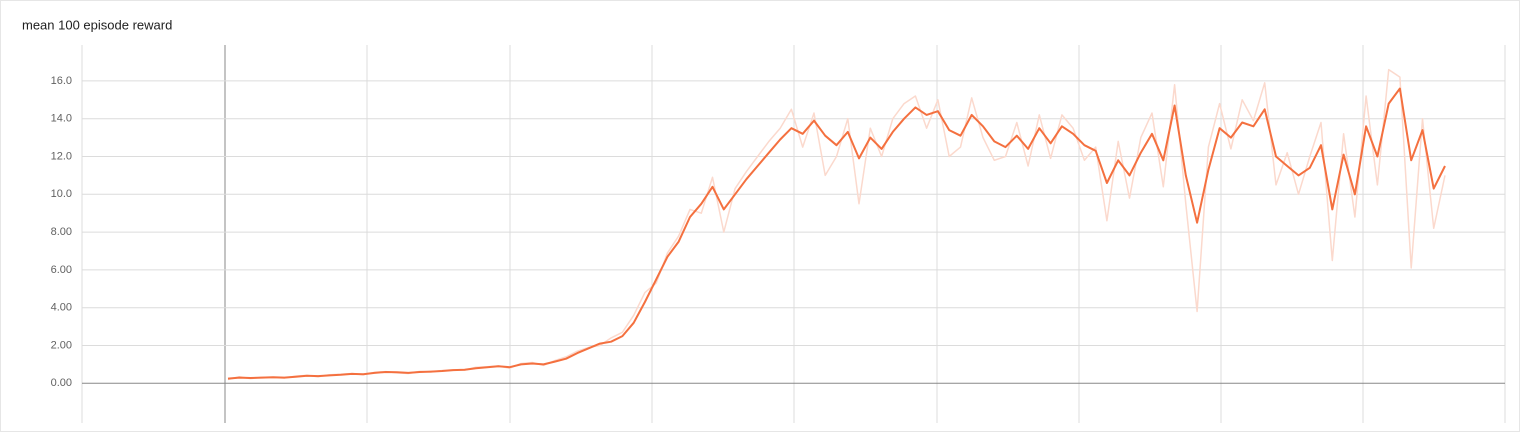 Image resolution: width=1520 pixels, height=432 pixels. I want to click on y-tick-label: 2.00, so click(61, 345).